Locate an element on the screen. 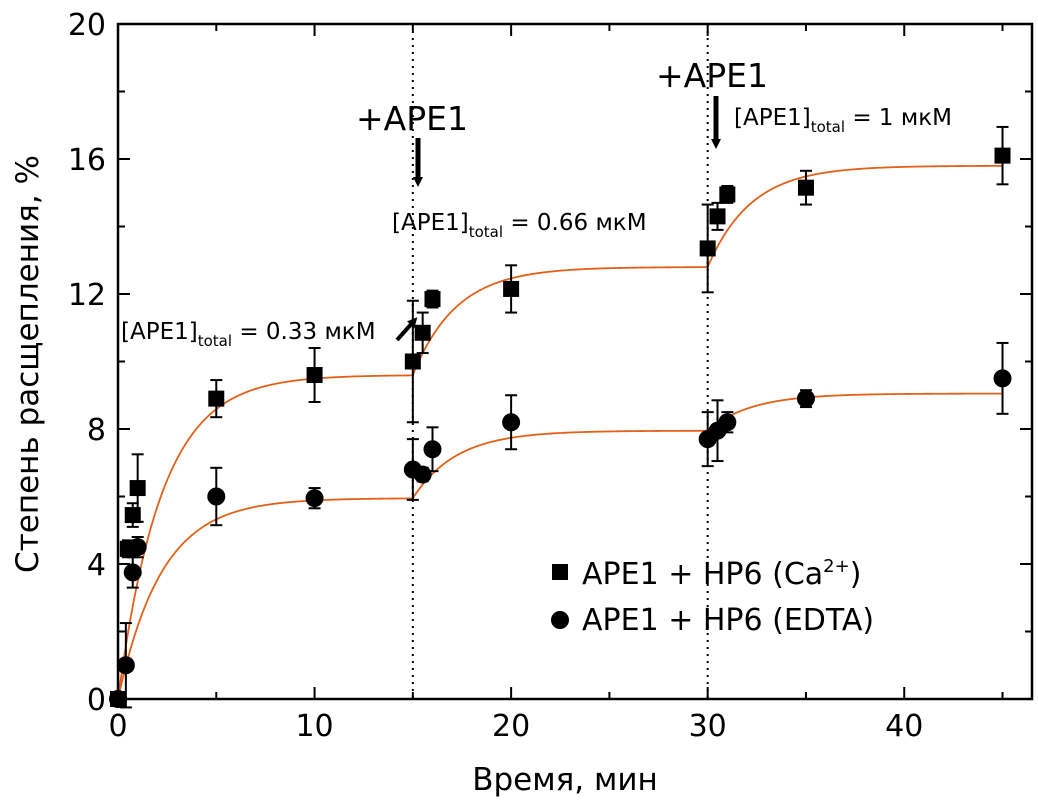 This screenshot has width=1038, height=806. y-tick-label: 0 is located at coordinates (96, 700).